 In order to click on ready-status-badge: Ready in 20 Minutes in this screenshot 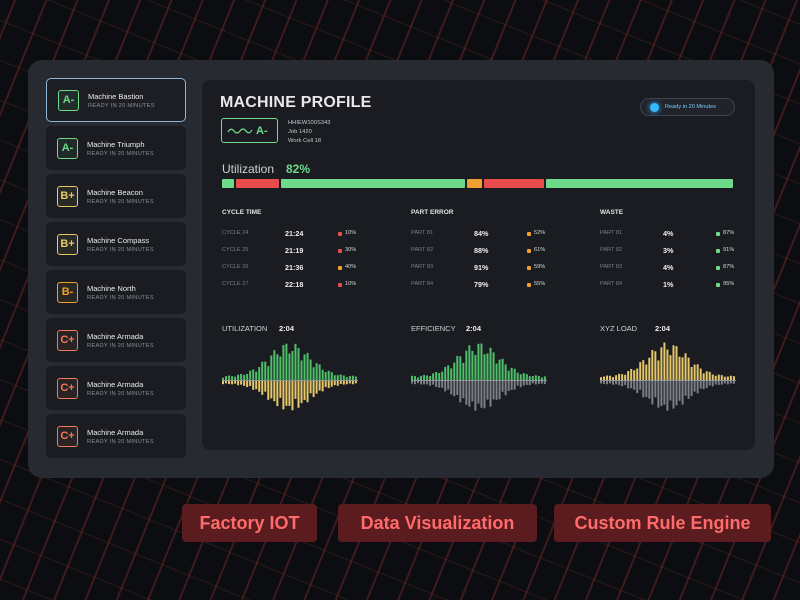, I will do `click(687, 107)`.